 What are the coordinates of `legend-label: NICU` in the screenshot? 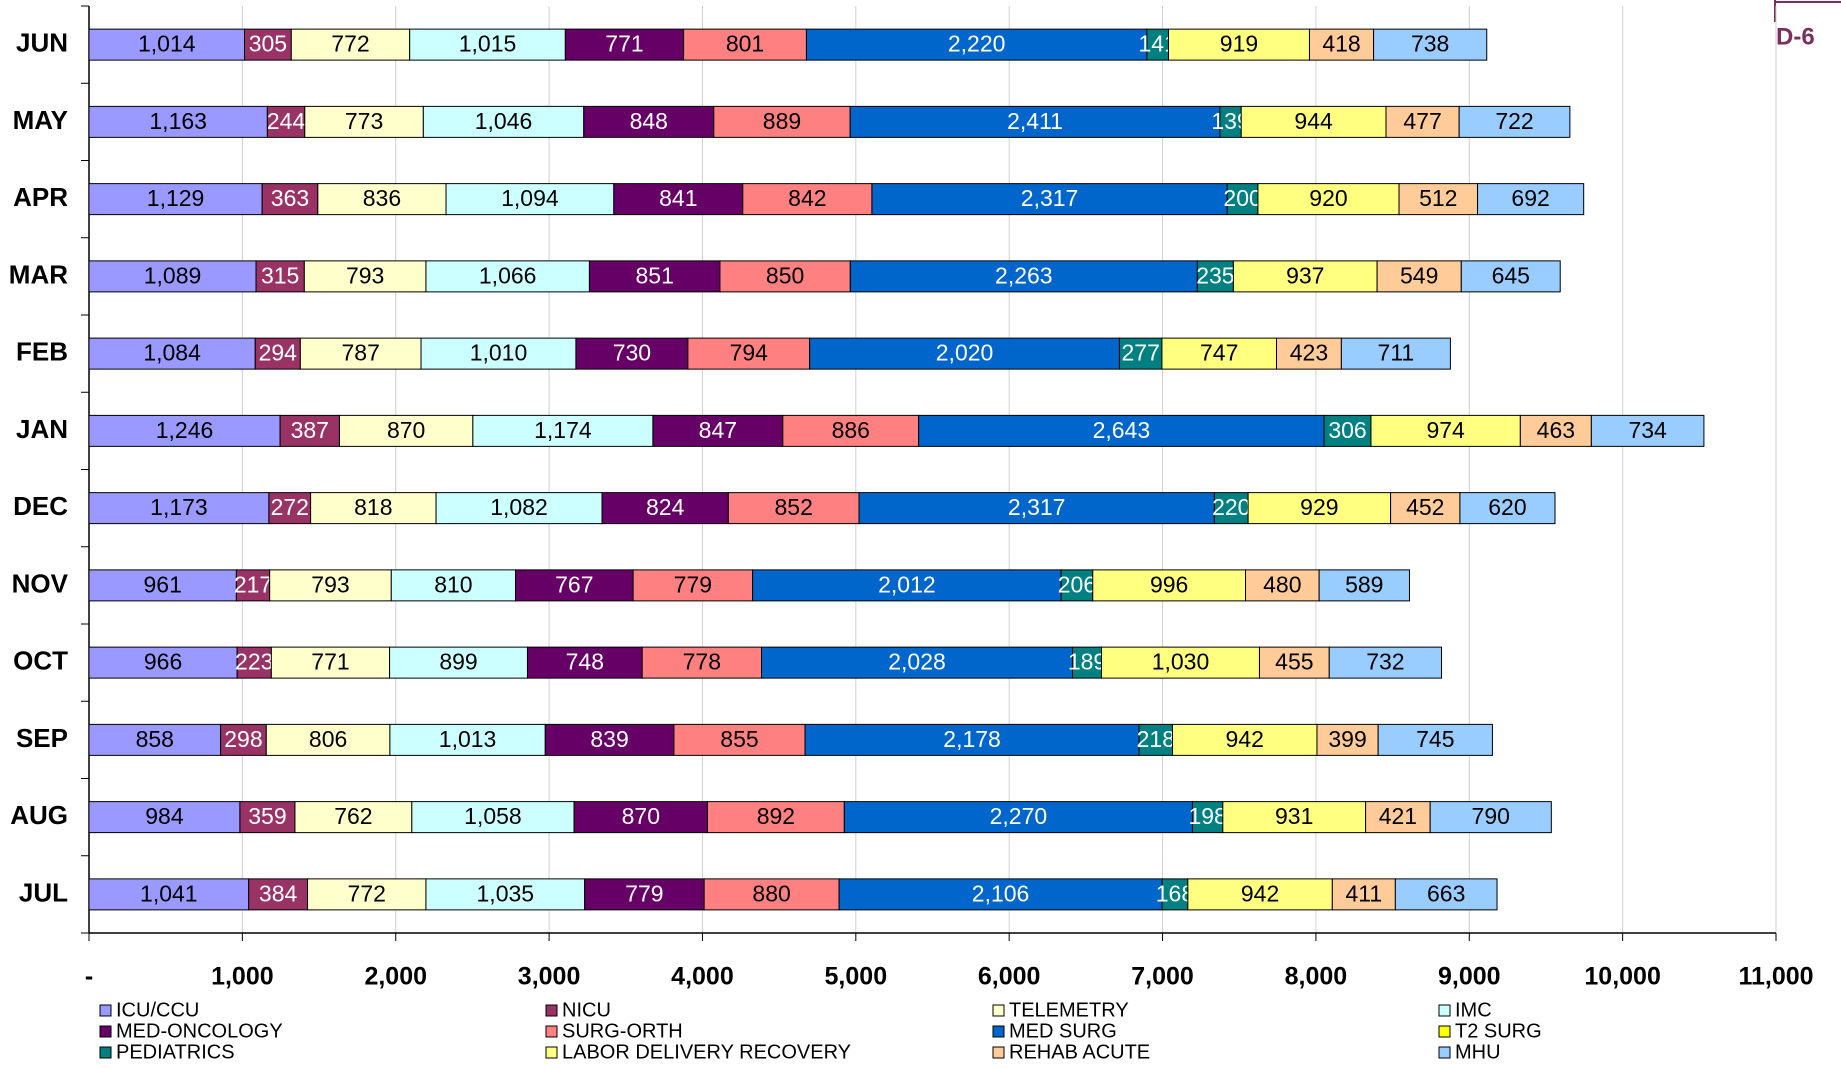 It's located at (586, 1010).